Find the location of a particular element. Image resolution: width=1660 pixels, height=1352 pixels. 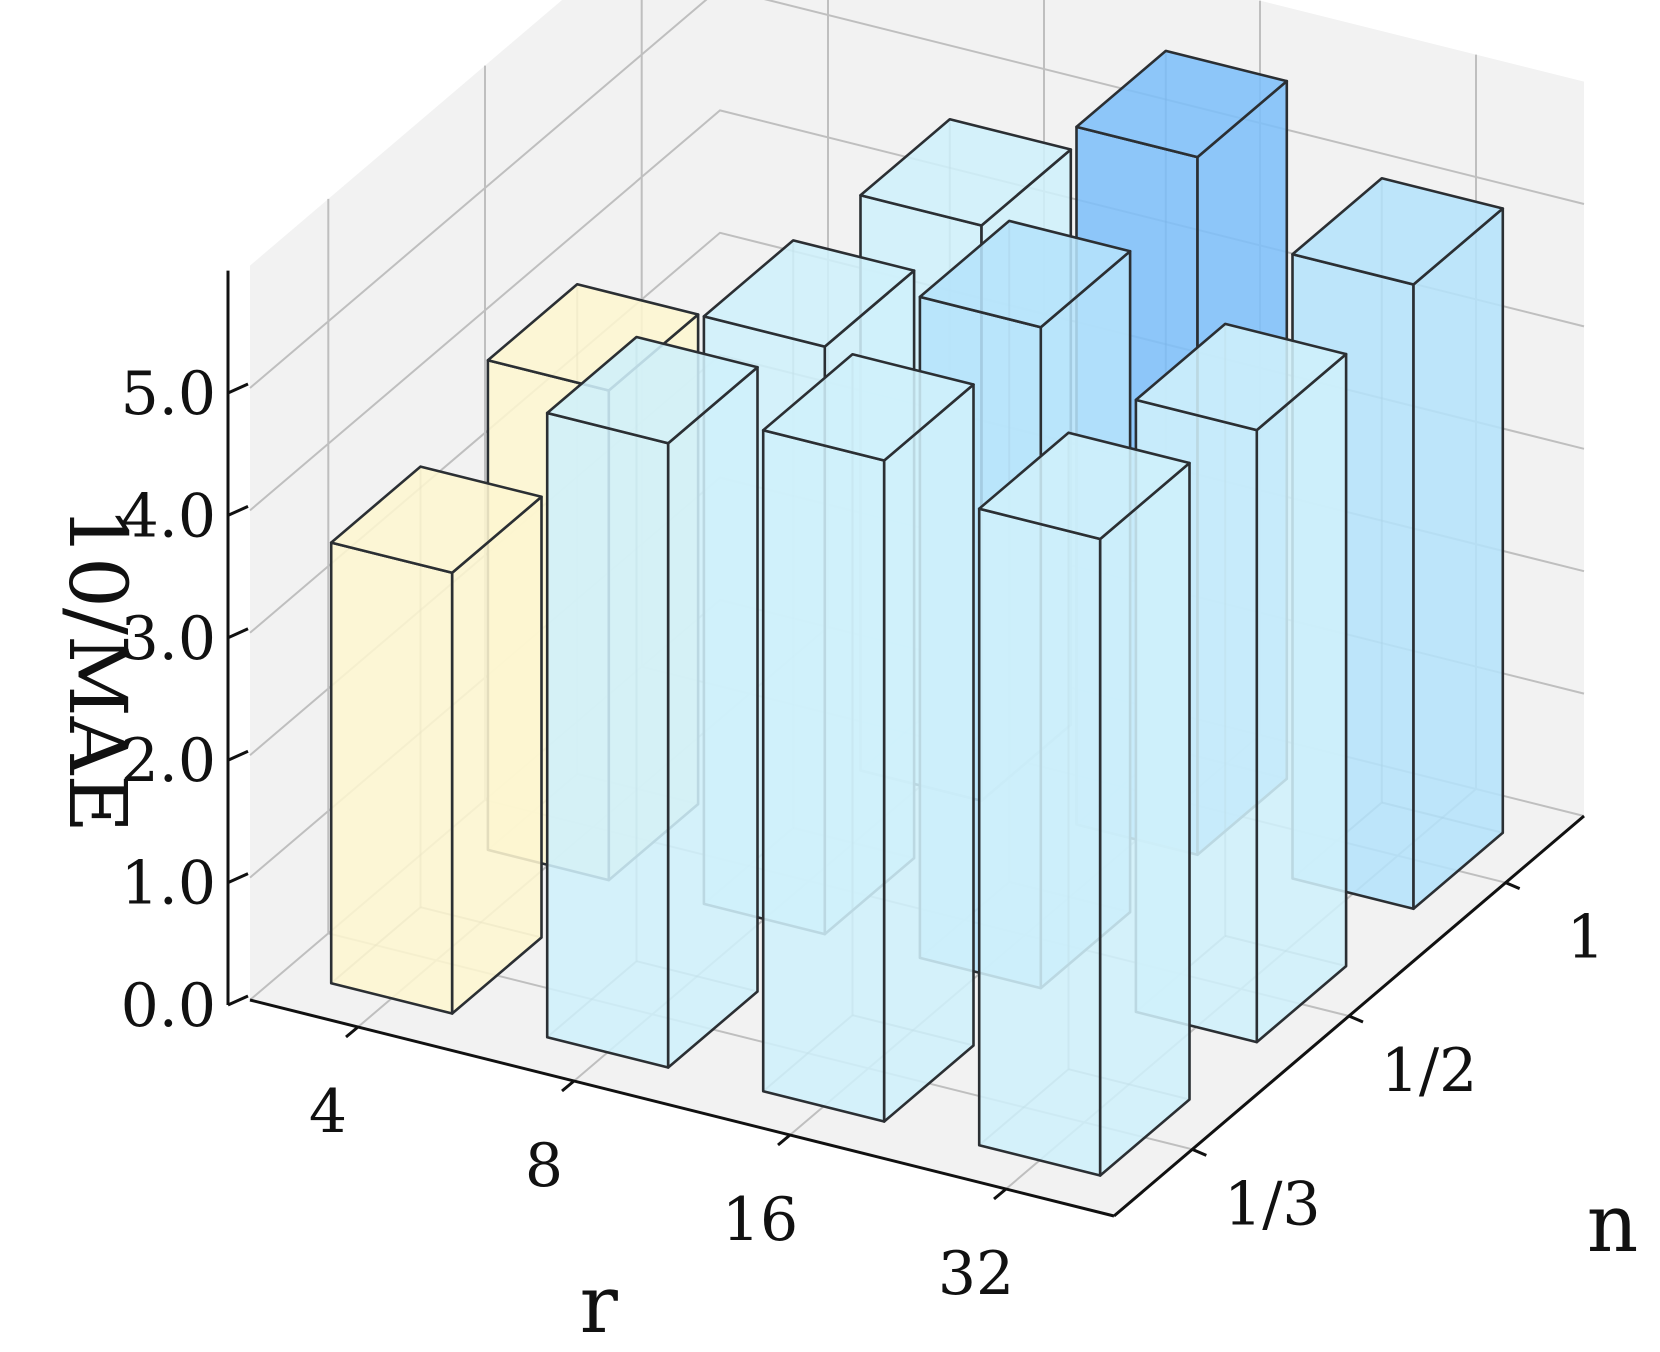

x-axis-line is located at coordinates (682, 1108).